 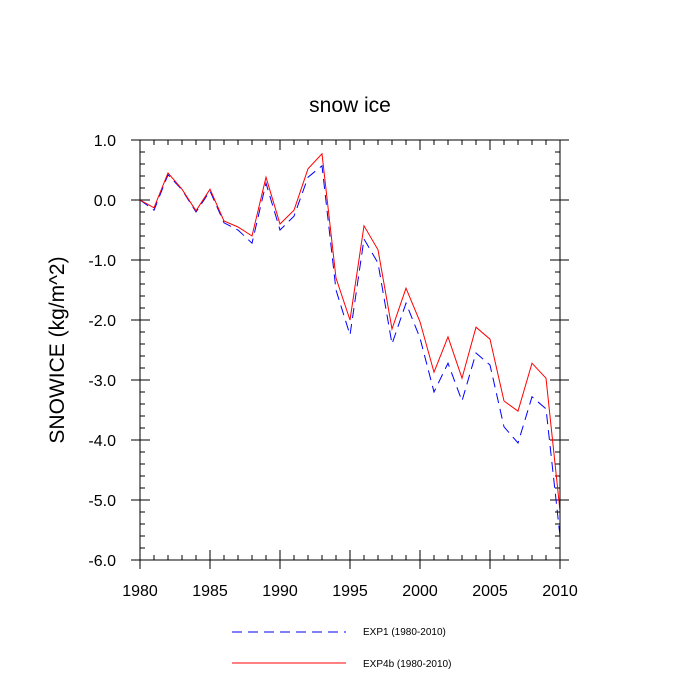 I want to click on y-tick-label: -2.0, so click(x=102, y=321).